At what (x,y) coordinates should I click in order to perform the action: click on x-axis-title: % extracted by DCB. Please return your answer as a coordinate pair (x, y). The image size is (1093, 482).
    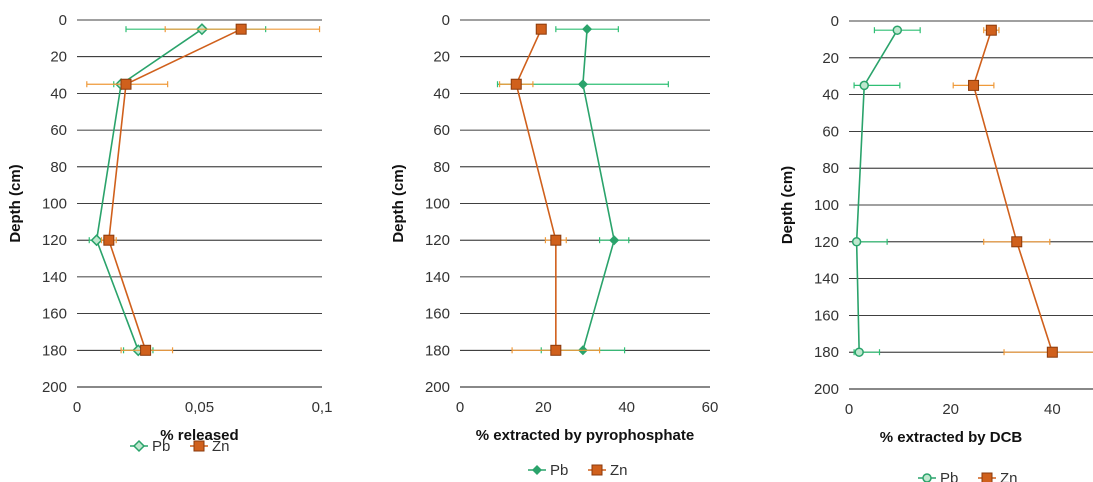
    Looking at the image, I should click on (951, 437).